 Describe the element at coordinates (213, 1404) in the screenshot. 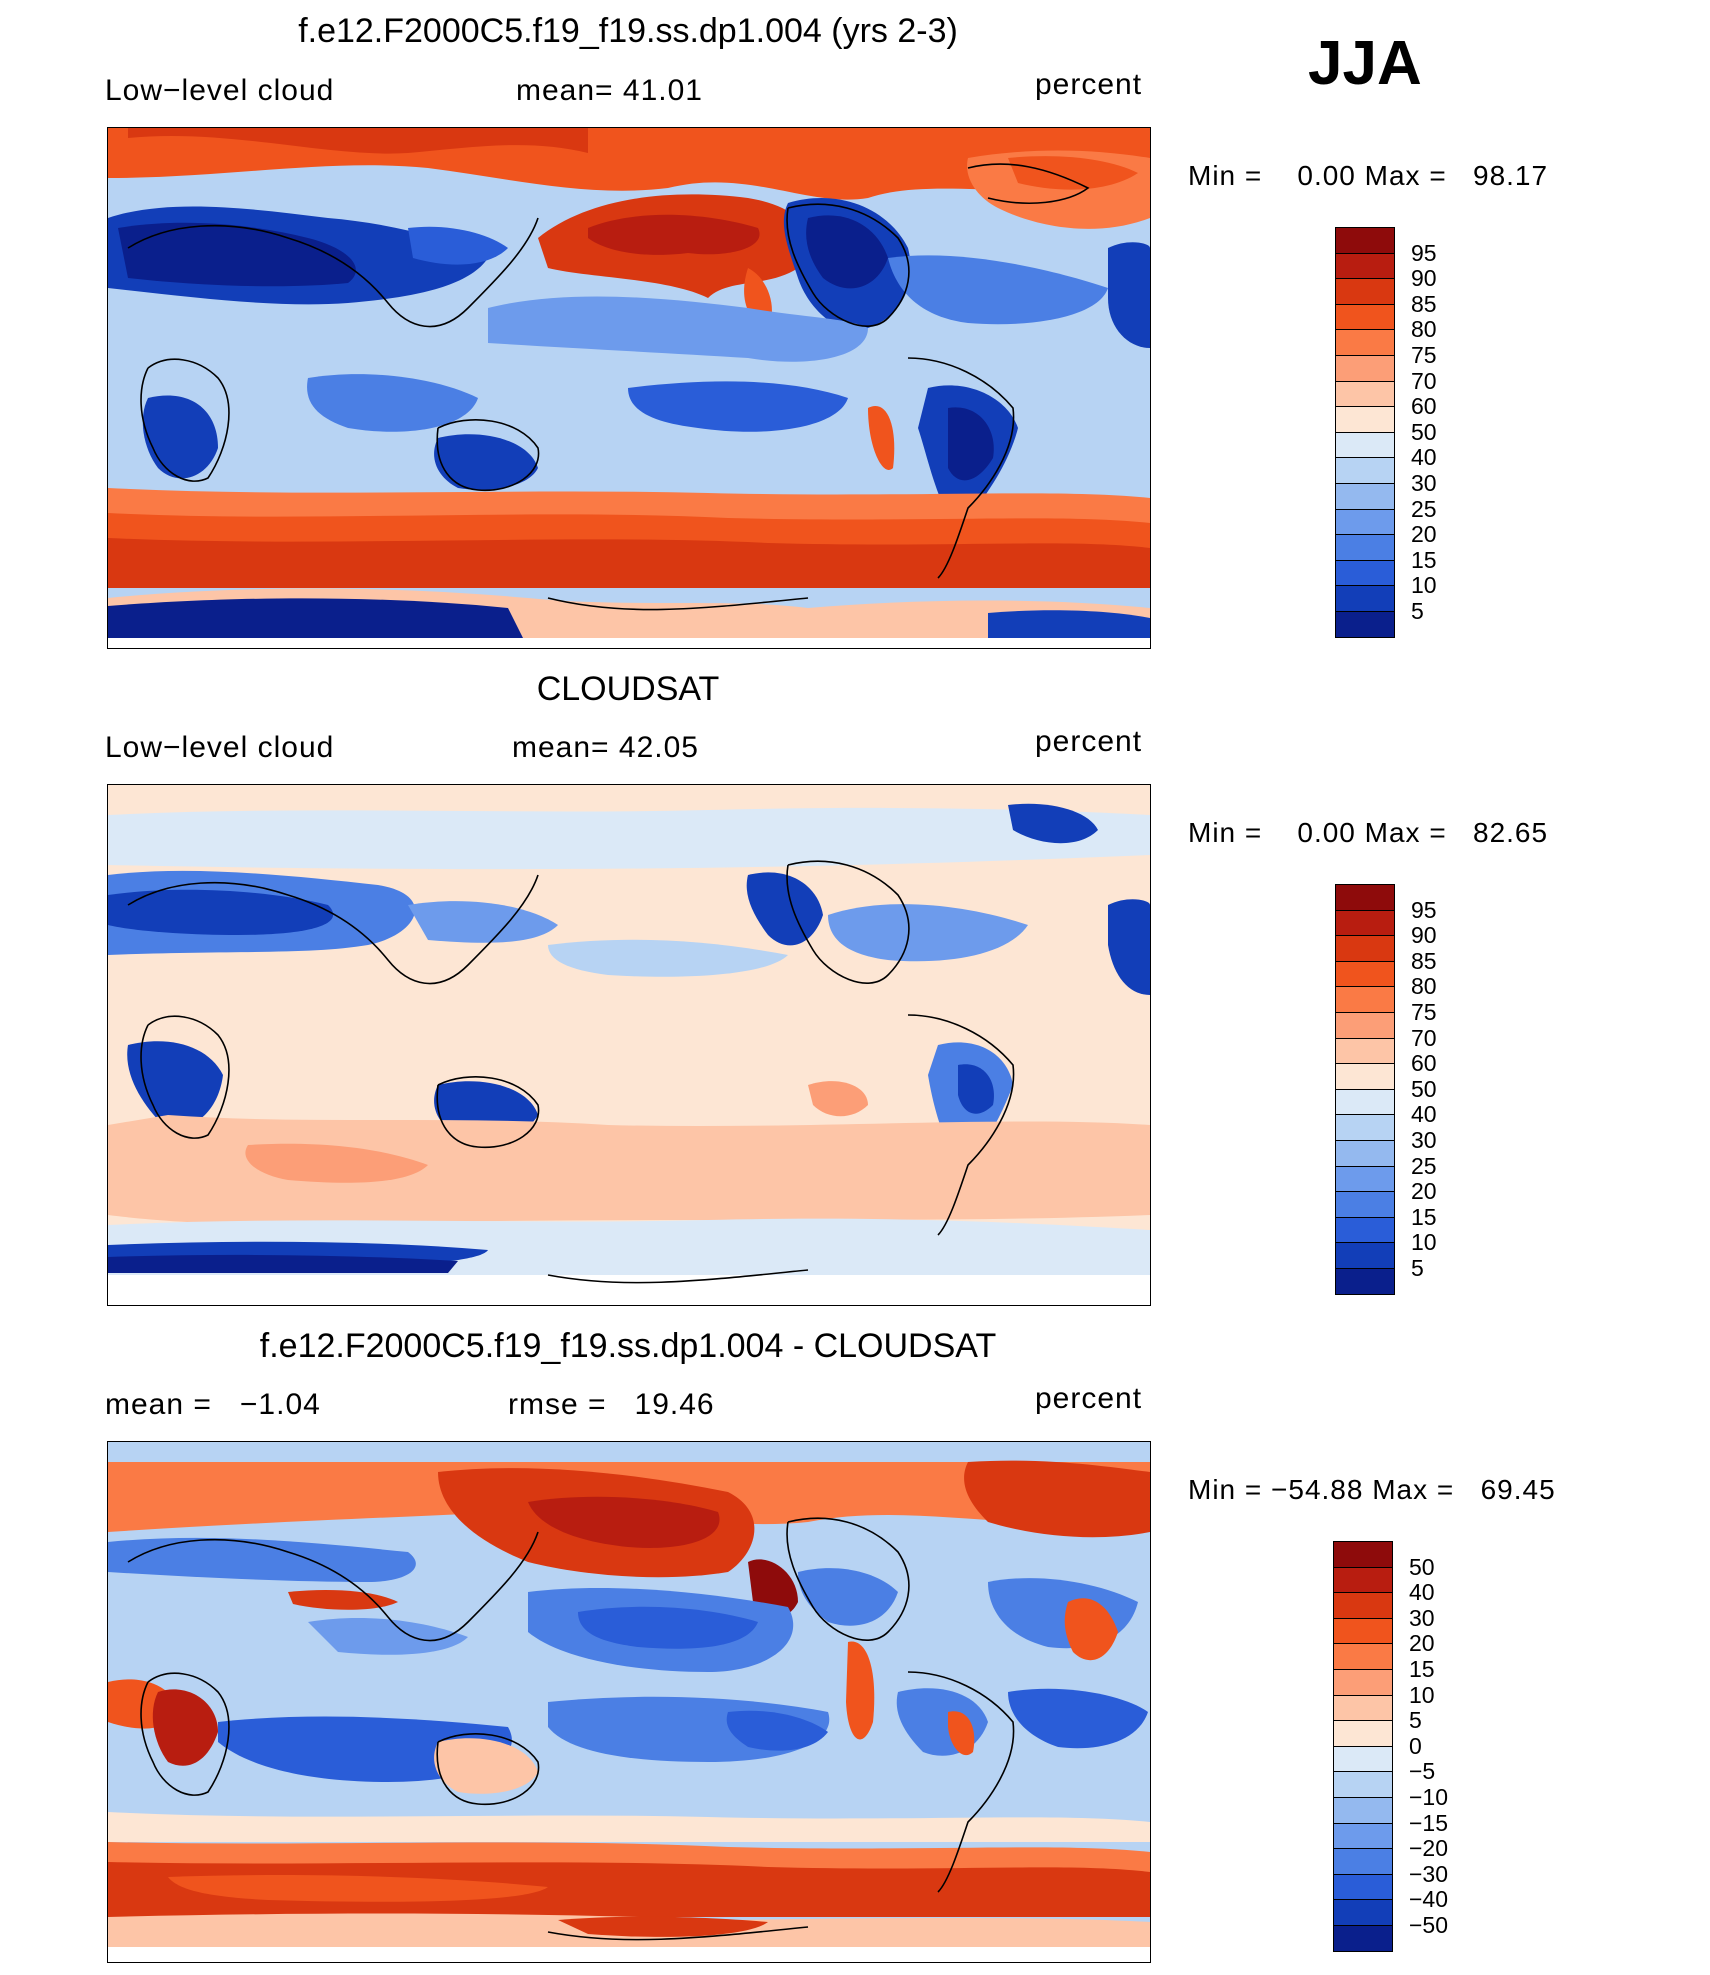

I see `panel-3-mean-label: mean = −1.04` at that location.